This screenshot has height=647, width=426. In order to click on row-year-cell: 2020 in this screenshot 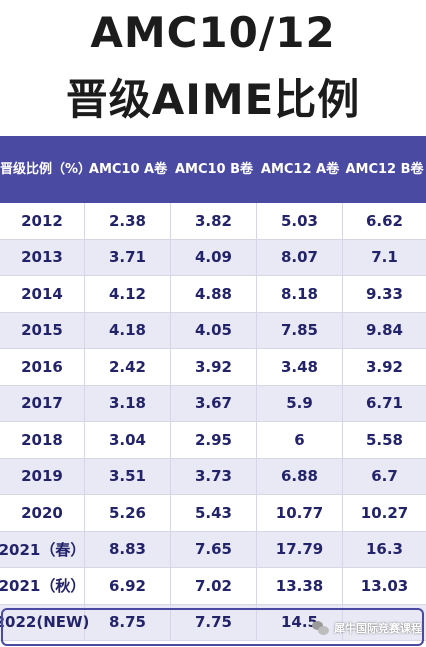, I will do `click(42, 513)`.